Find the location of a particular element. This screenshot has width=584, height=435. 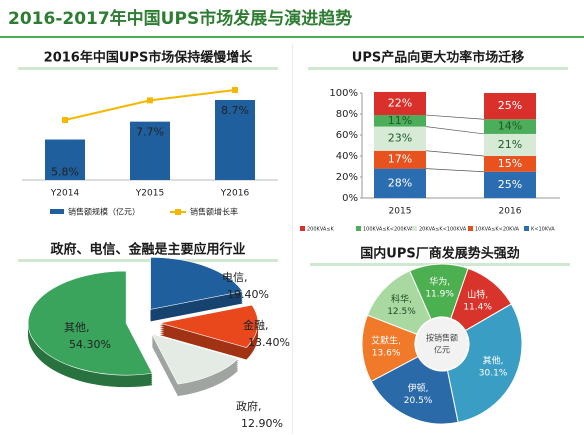

data-label: 15% is located at coordinates (510, 163).